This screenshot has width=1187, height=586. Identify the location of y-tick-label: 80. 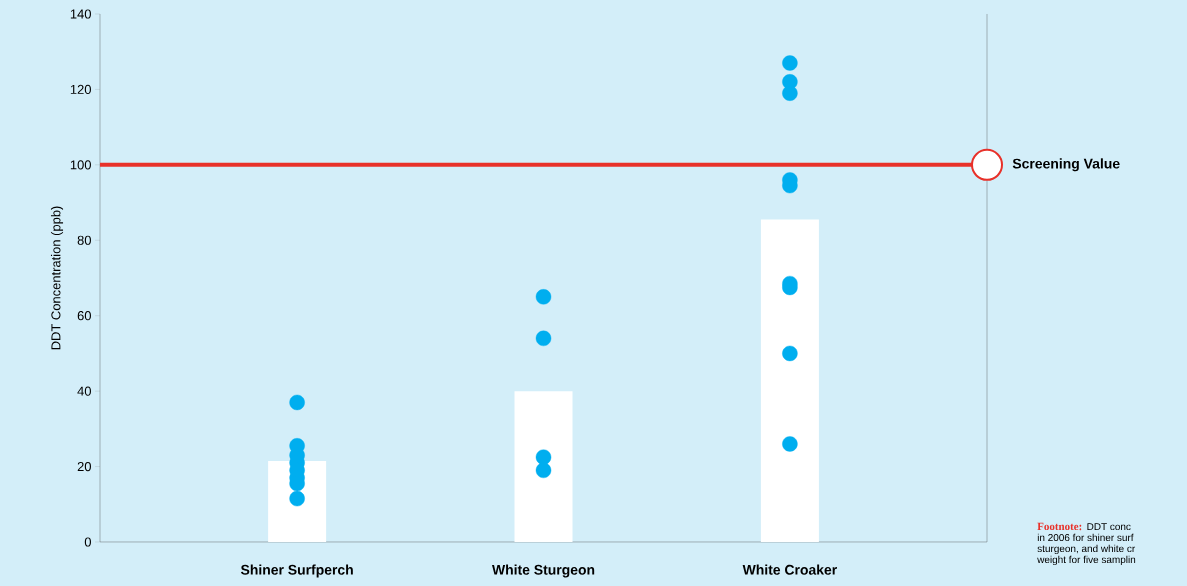
(84, 240).